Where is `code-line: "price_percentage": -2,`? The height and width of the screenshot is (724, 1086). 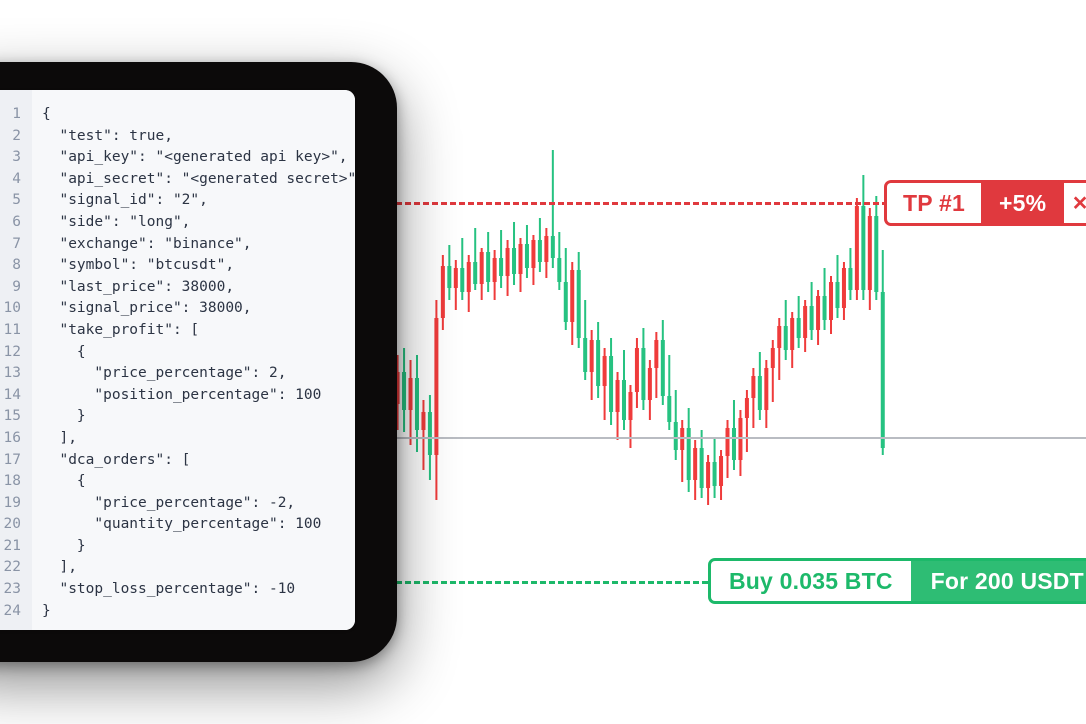 code-line: "price_percentage": -2, is located at coordinates (169, 502).